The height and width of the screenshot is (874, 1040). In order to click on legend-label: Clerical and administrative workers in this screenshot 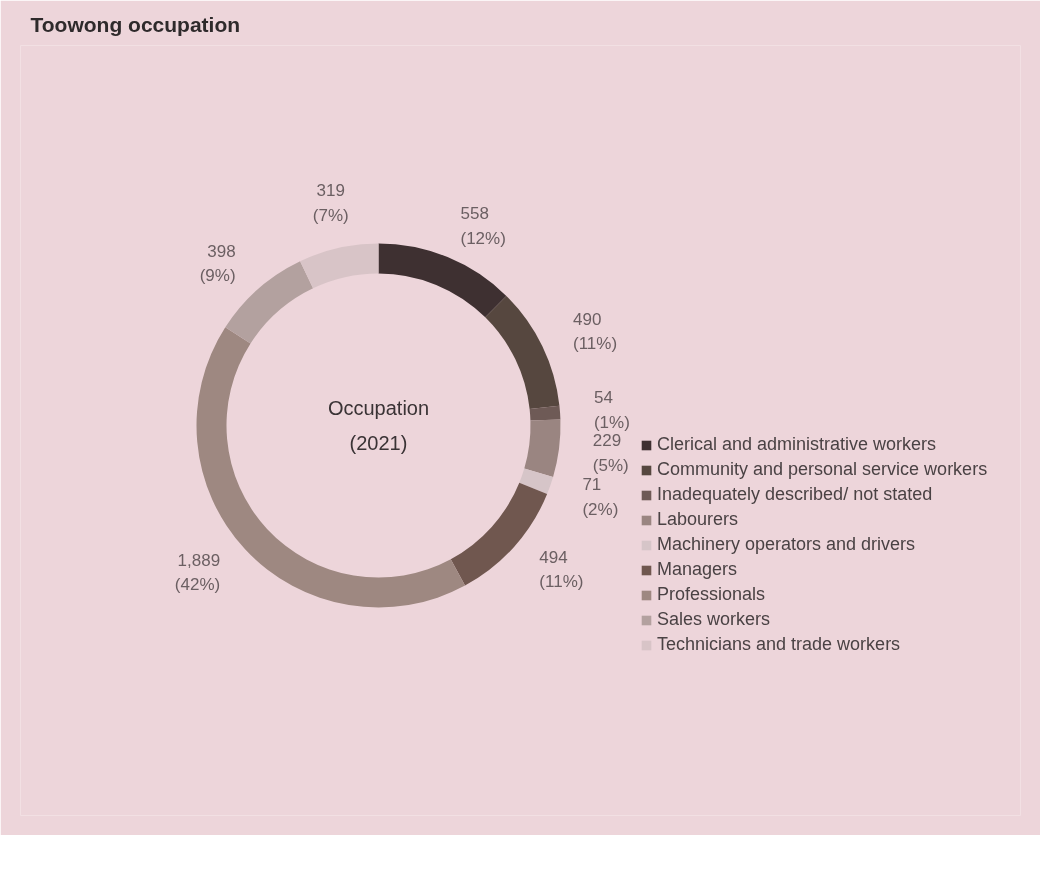, I will do `click(797, 444)`.